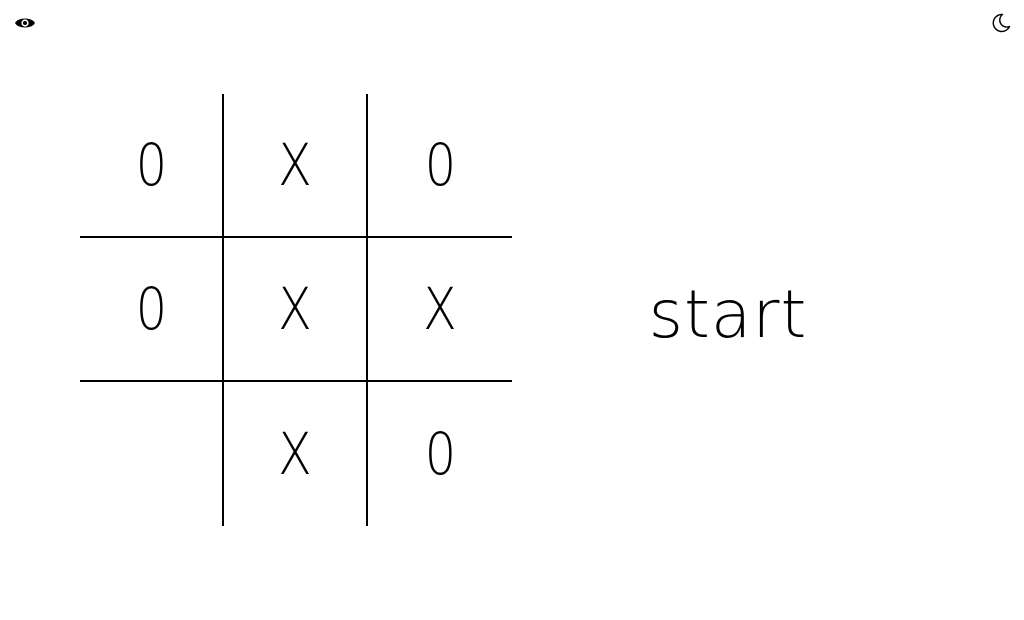 Image resolution: width=1024 pixels, height=620 pixels. I want to click on board-cell-6: X, so click(440, 310).